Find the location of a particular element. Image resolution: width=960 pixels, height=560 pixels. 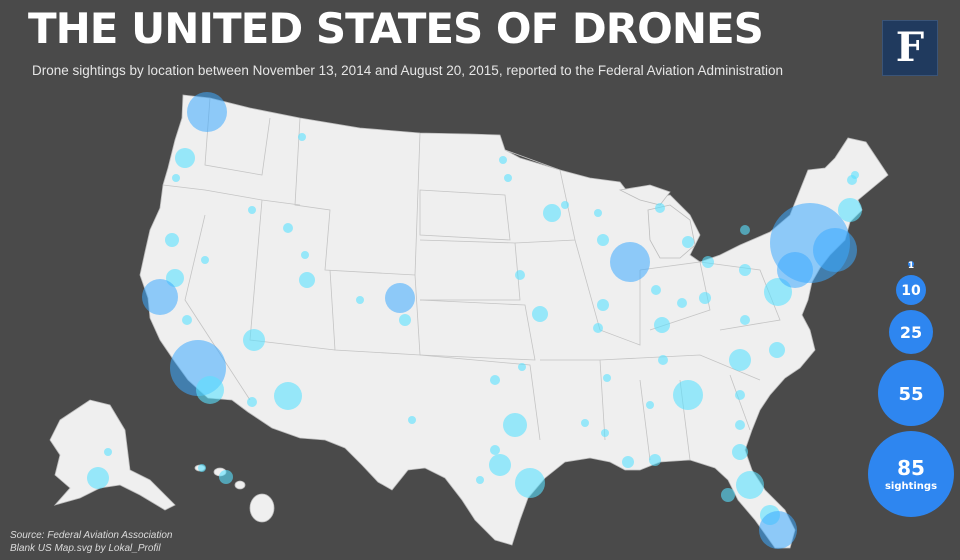

sighting-pittsburgh is located at coordinates (745, 270).